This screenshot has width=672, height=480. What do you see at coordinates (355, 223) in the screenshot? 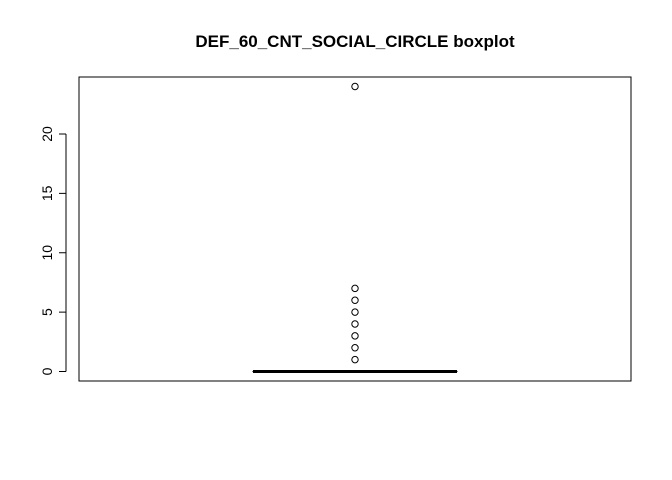
I see `outlier-layer` at bounding box center [355, 223].